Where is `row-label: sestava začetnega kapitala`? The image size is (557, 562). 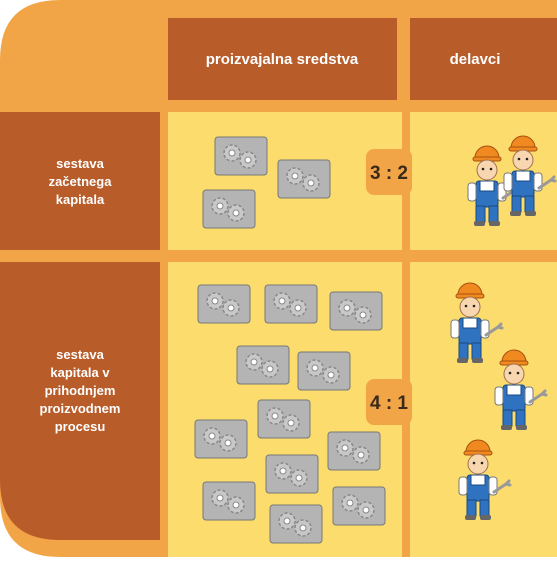 row-label: sestava začetnega kapitala is located at coordinates (81, 181).